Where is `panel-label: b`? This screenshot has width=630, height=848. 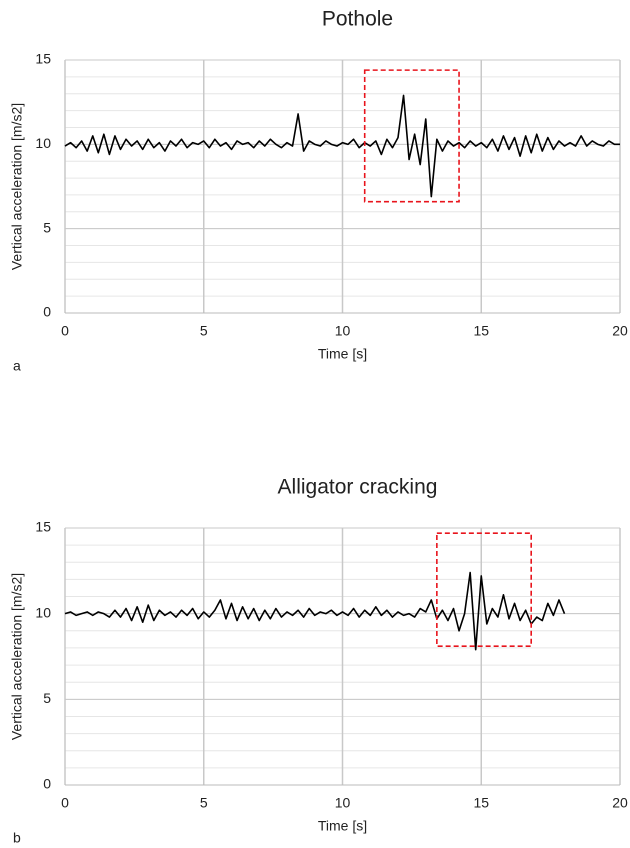 panel-label: b is located at coordinates (17, 838).